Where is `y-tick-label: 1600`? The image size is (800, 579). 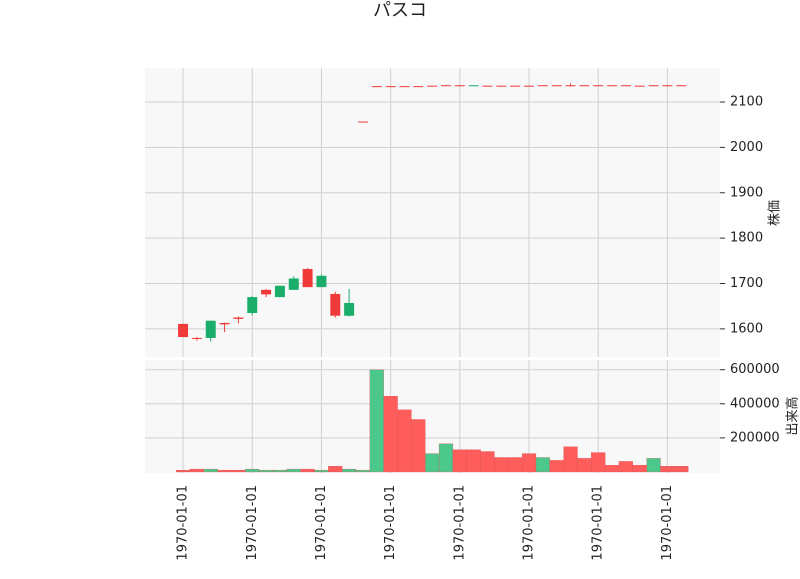
y-tick-label: 1600 is located at coordinates (746, 328).